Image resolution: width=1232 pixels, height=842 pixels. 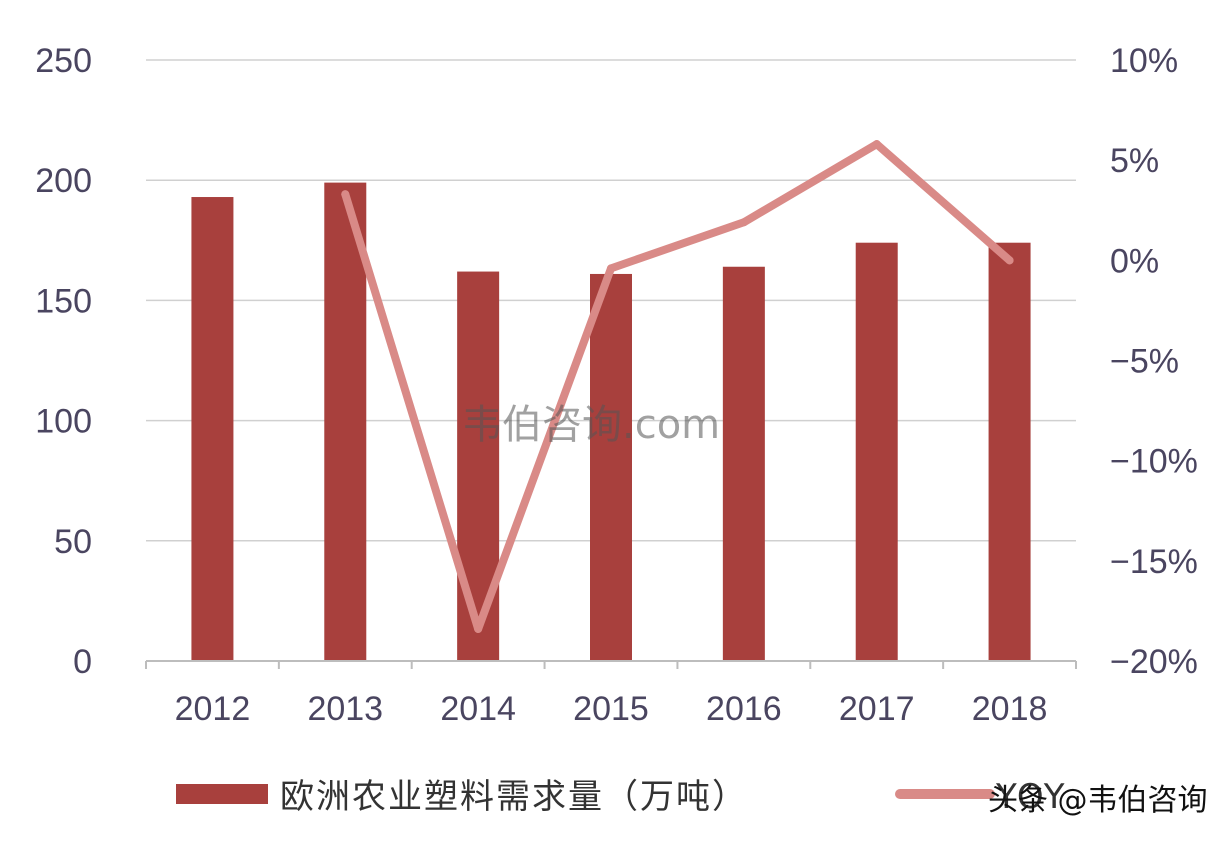 I want to click on legend: 欧洲农业塑料需求量（万吨） YOY, so click(x=621, y=797).